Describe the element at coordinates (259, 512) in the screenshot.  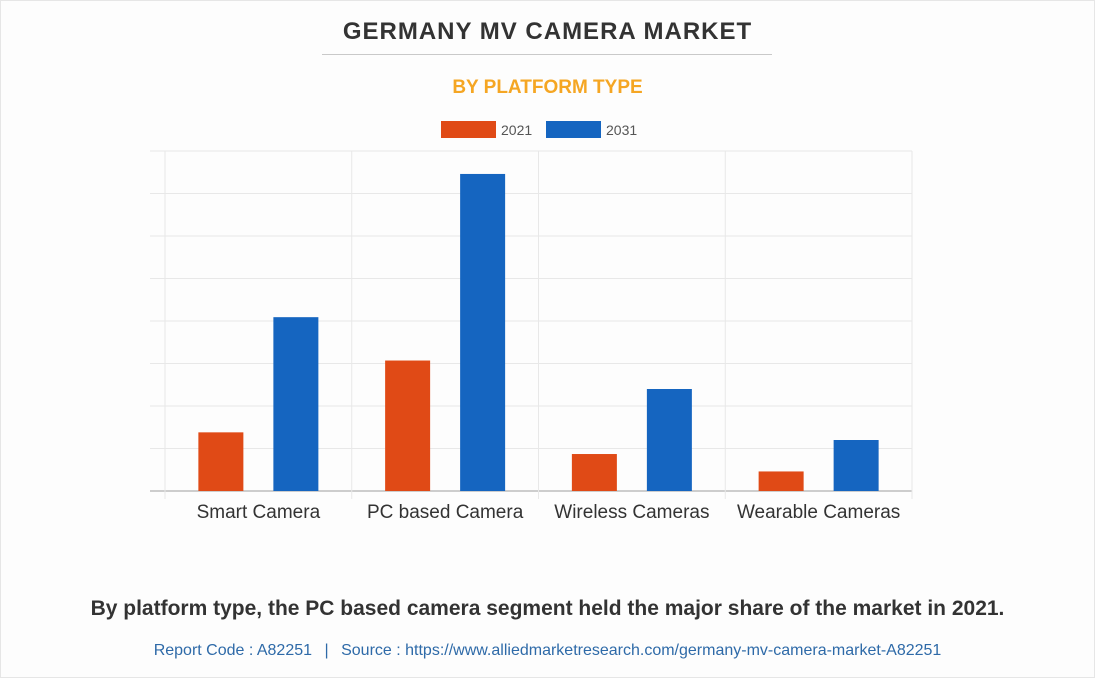
I see `x-tick-label: Smart Camera` at that location.